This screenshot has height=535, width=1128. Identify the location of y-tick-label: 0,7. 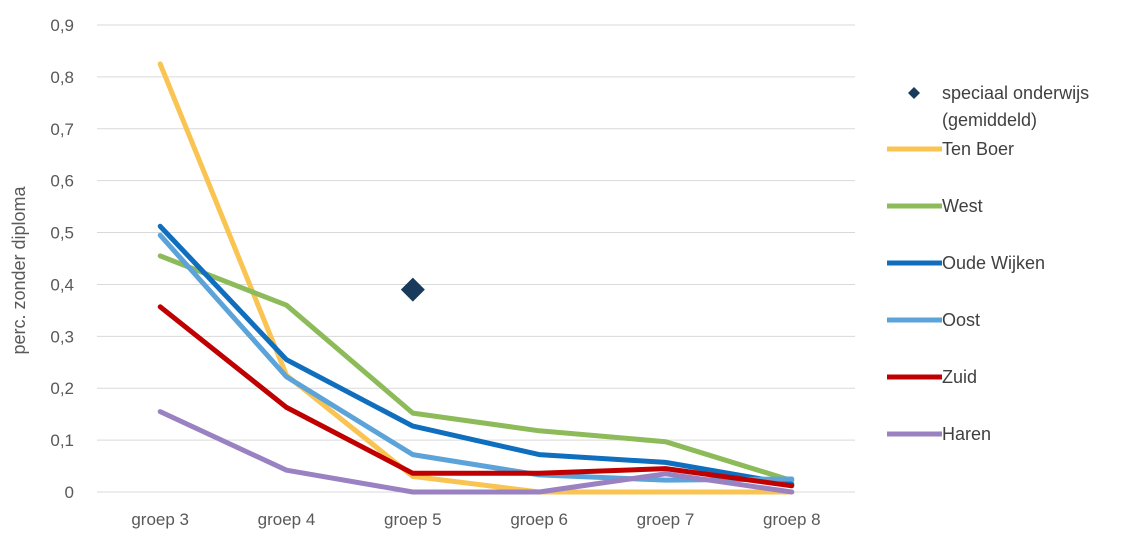
(62, 129).